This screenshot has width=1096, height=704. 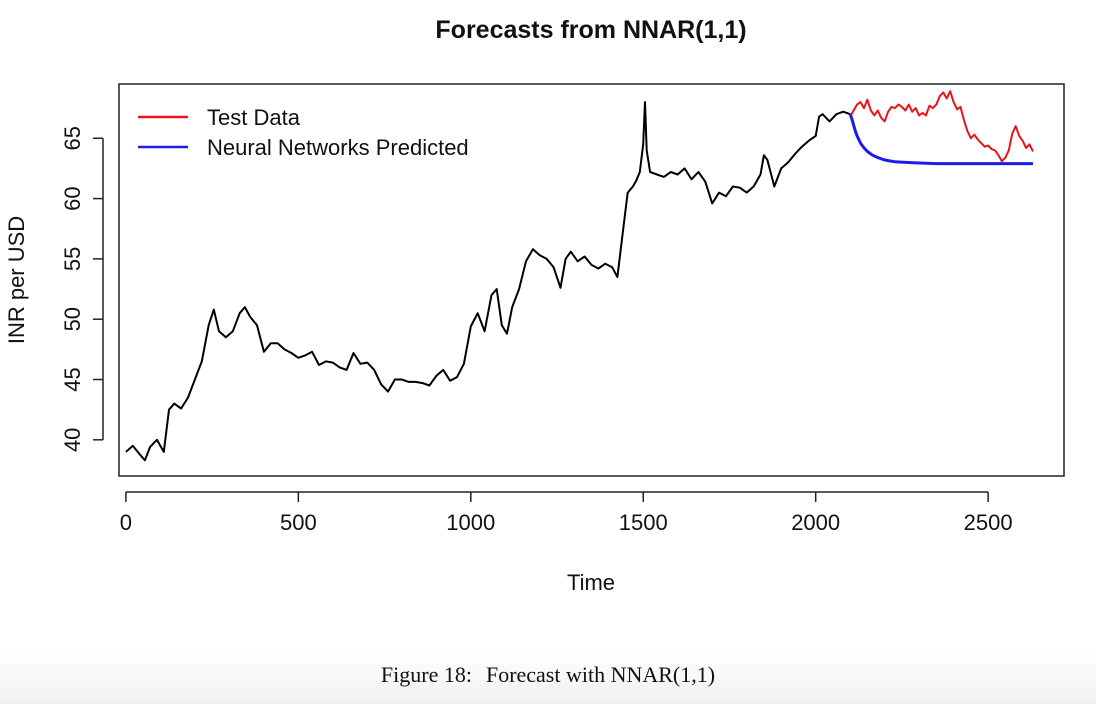 What do you see at coordinates (338, 147) in the screenshot?
I see `legend-label: Neural Networks Predicted` at bounding box center [338, 147].